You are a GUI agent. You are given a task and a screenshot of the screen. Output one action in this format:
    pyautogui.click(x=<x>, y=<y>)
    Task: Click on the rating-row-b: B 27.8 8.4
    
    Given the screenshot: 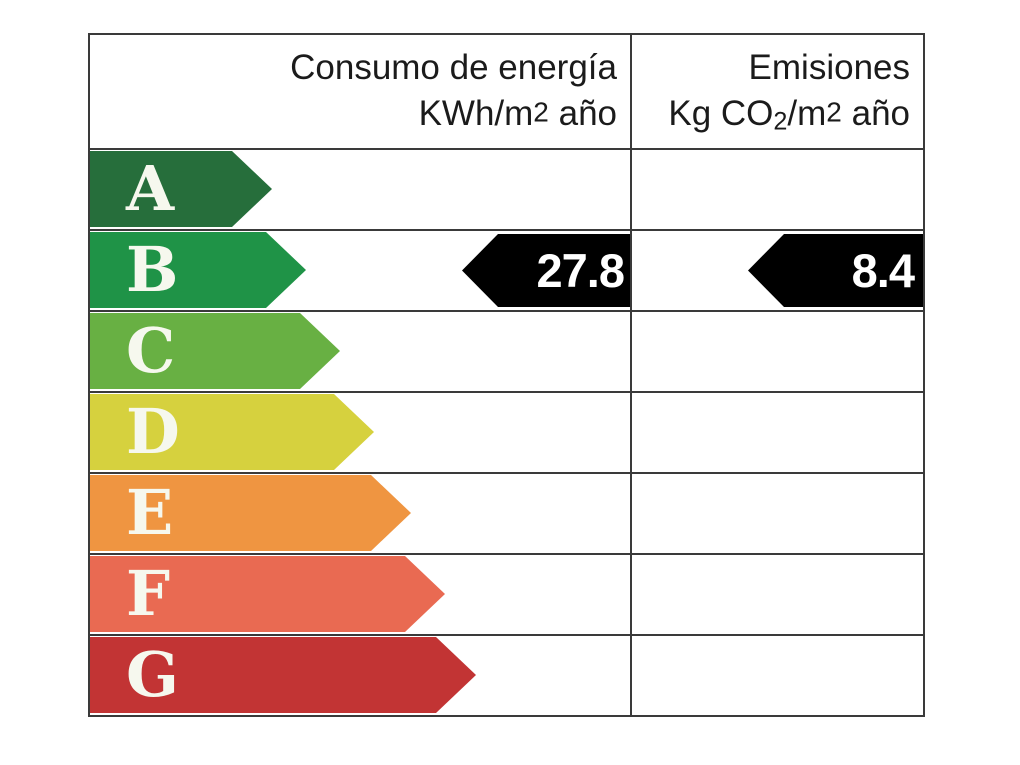 What is the action you would take?
    pyautogui.click(x=506, y=269)
    